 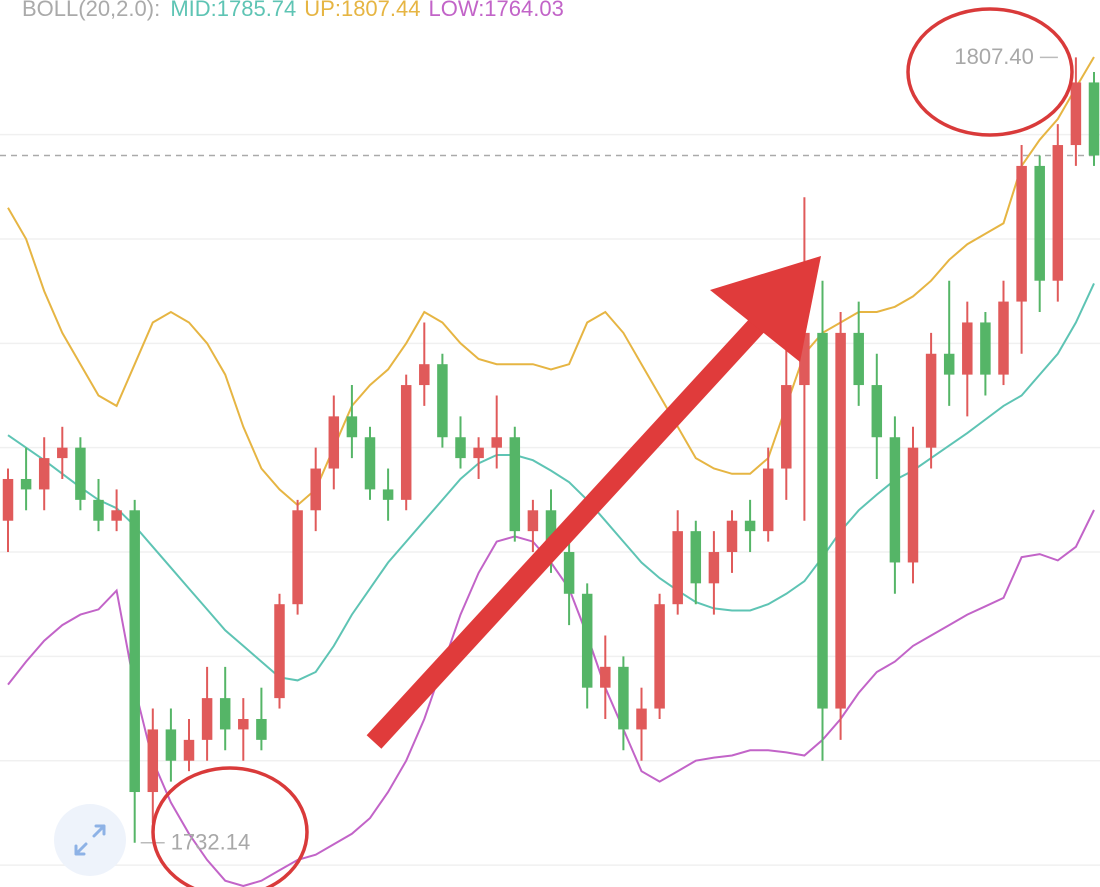 I want to click on legend-entry: MID:1785.74, so click(x=233, y=10).